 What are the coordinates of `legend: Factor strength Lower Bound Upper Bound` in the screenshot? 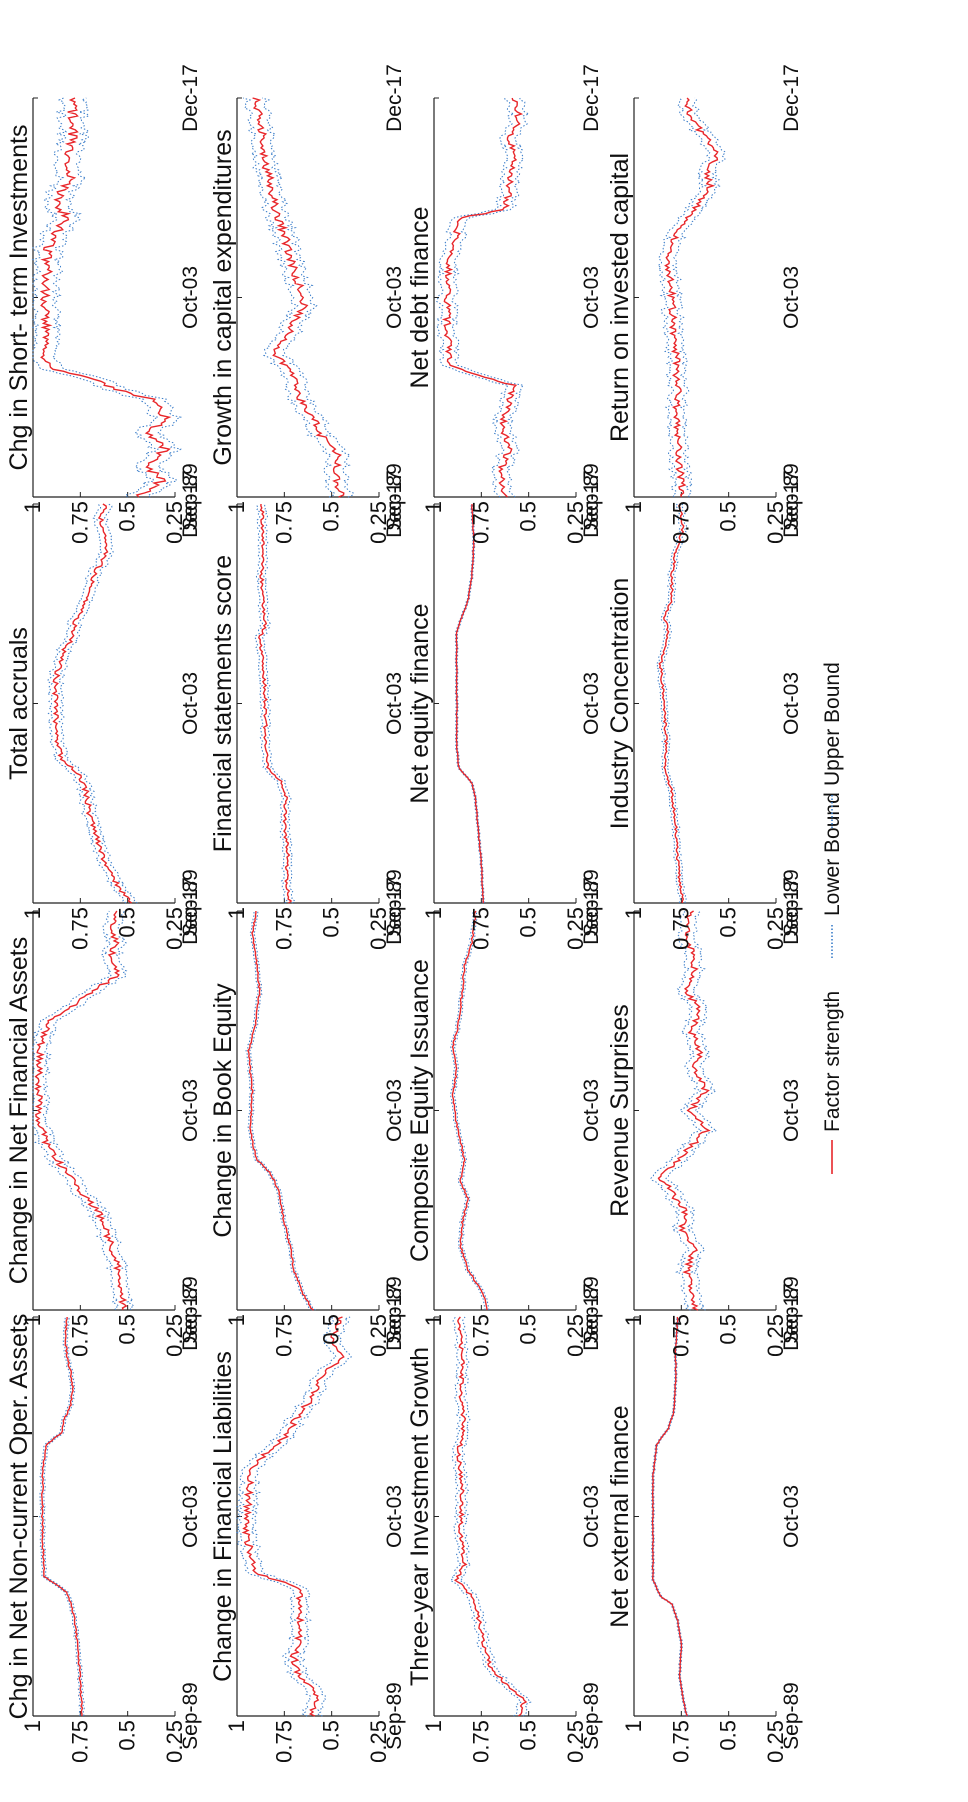 It's located at (832, 918).